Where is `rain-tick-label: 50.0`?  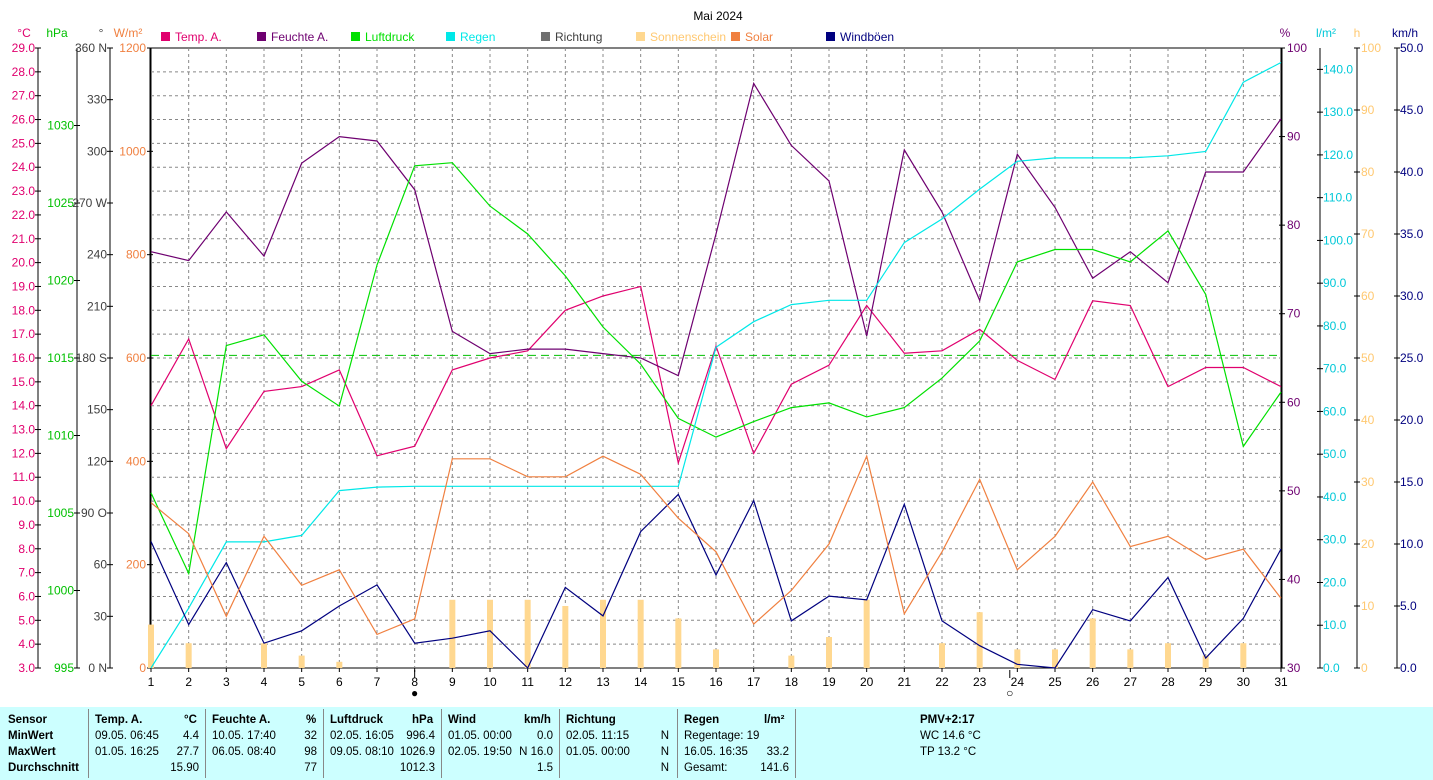 rain-tick-label: 50.0 is located at coordinates (1335, 454).